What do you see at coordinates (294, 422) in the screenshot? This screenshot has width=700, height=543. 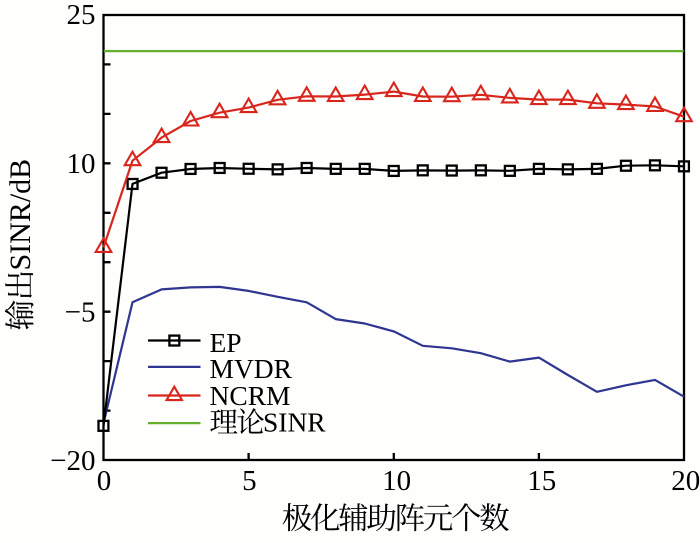 I see `svg-text: SINR` at bounding box center [294, 422].